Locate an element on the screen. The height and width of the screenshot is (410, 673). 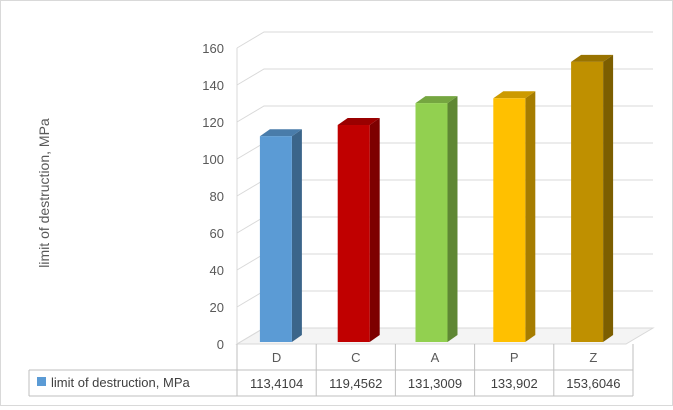
y-tick-label: 80 is located at coordinates (217, 196).